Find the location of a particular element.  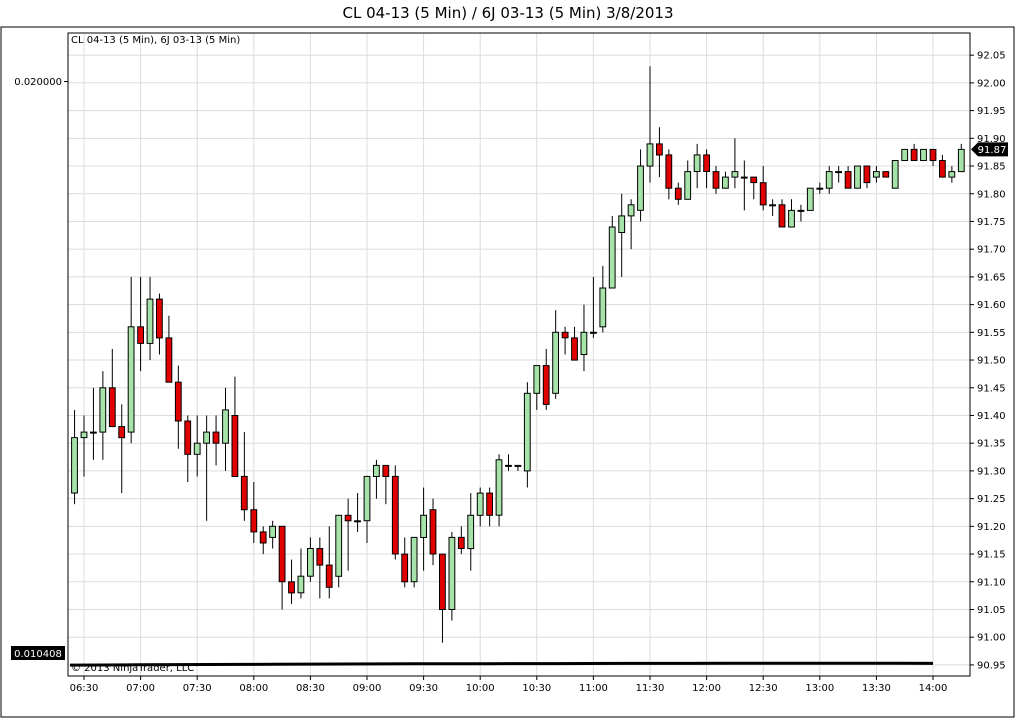

y-tick-label: 91.45 is located at coordinates (991, 388).